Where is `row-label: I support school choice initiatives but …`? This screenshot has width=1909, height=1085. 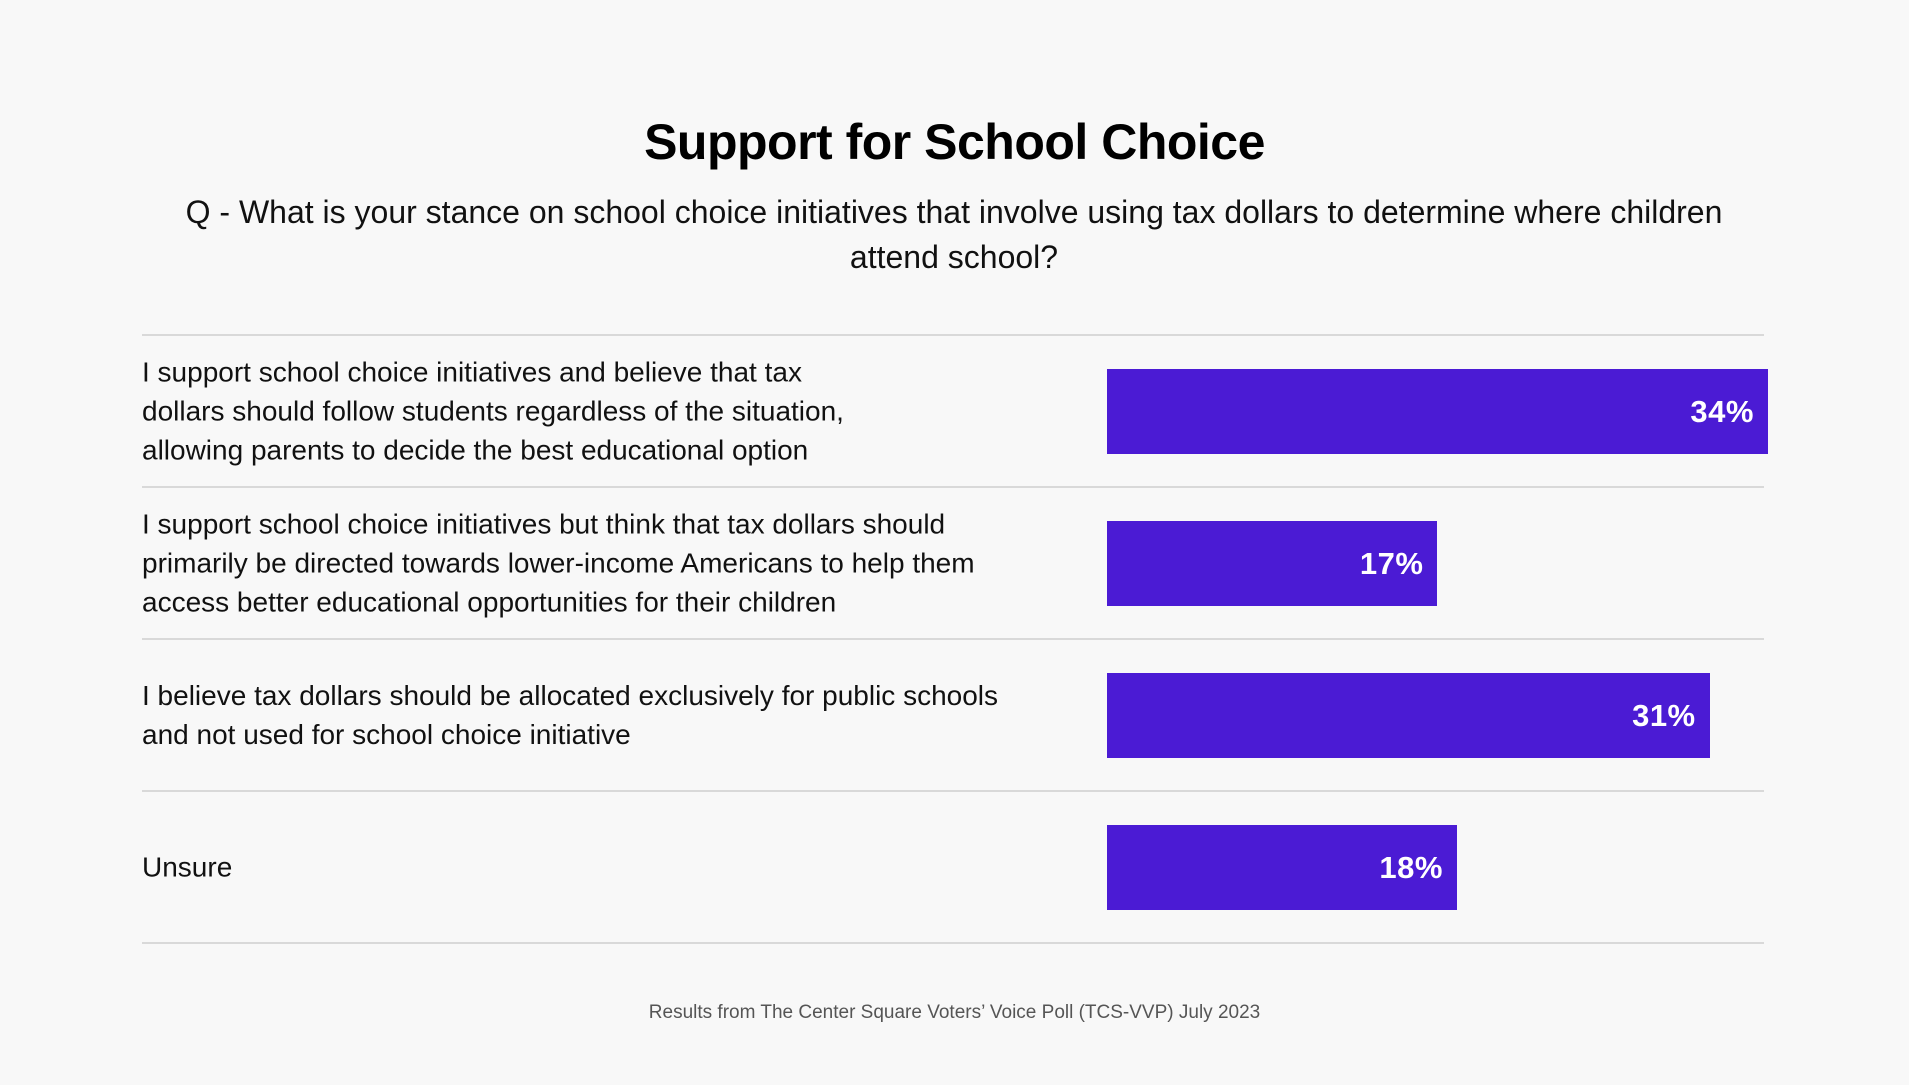 row-label: I support school choice initiatives but … is located at coordinates (617, 563).